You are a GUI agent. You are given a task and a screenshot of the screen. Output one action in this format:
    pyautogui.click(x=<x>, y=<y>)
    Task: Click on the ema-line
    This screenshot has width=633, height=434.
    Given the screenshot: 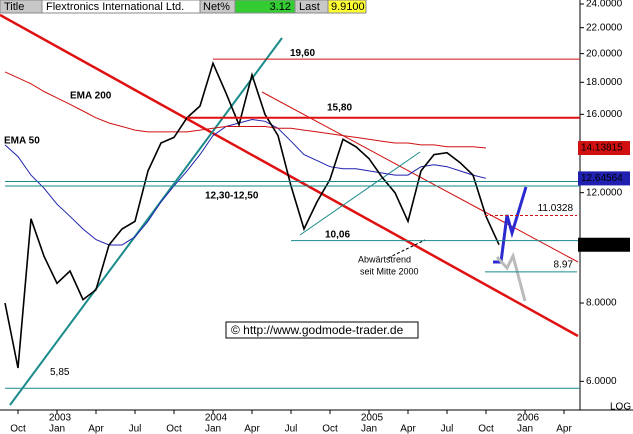 What is the action you would take?
    pyautogui.click(x=245, y=110)
    